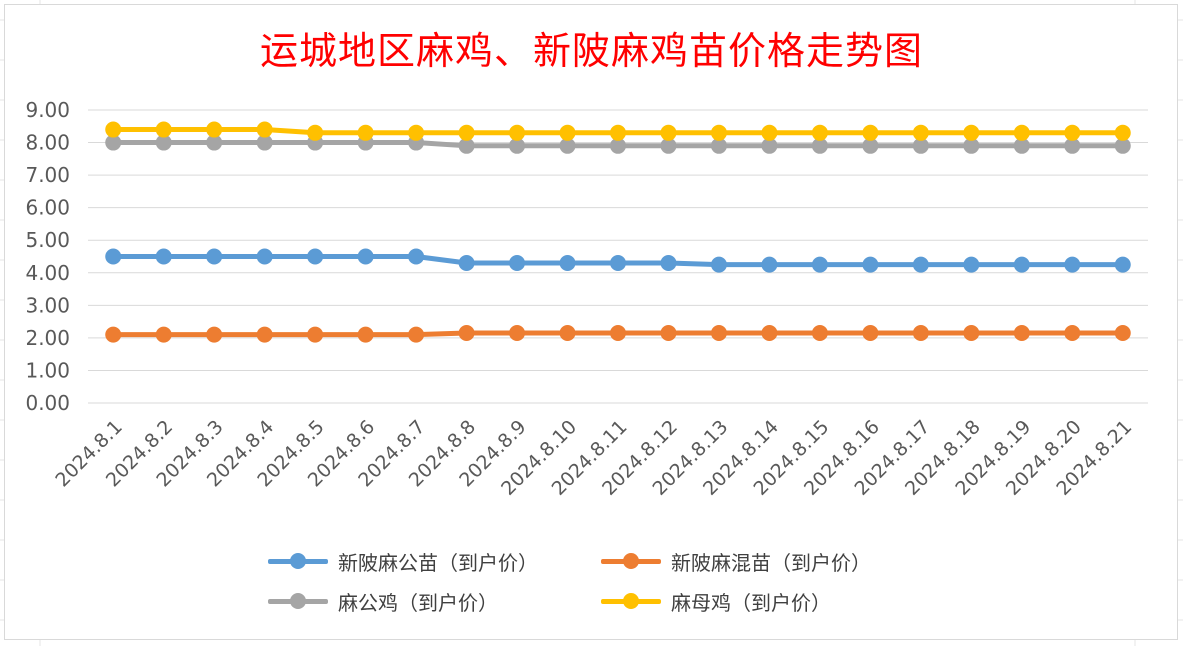 The height and width of the screenshot is (646, 1183). I want to click on y-tick-label: 5.00, so click(47, 240).